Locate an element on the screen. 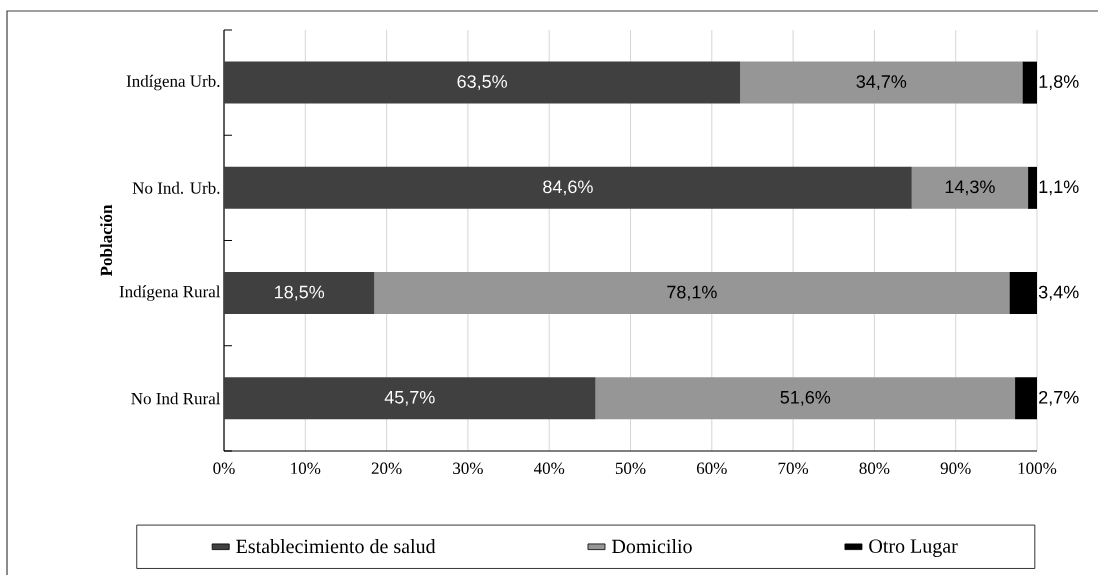 Image resolution: width=1098 pixels, height=575 pixels. data-label: 34,7% is located at coordinates (881, 83).